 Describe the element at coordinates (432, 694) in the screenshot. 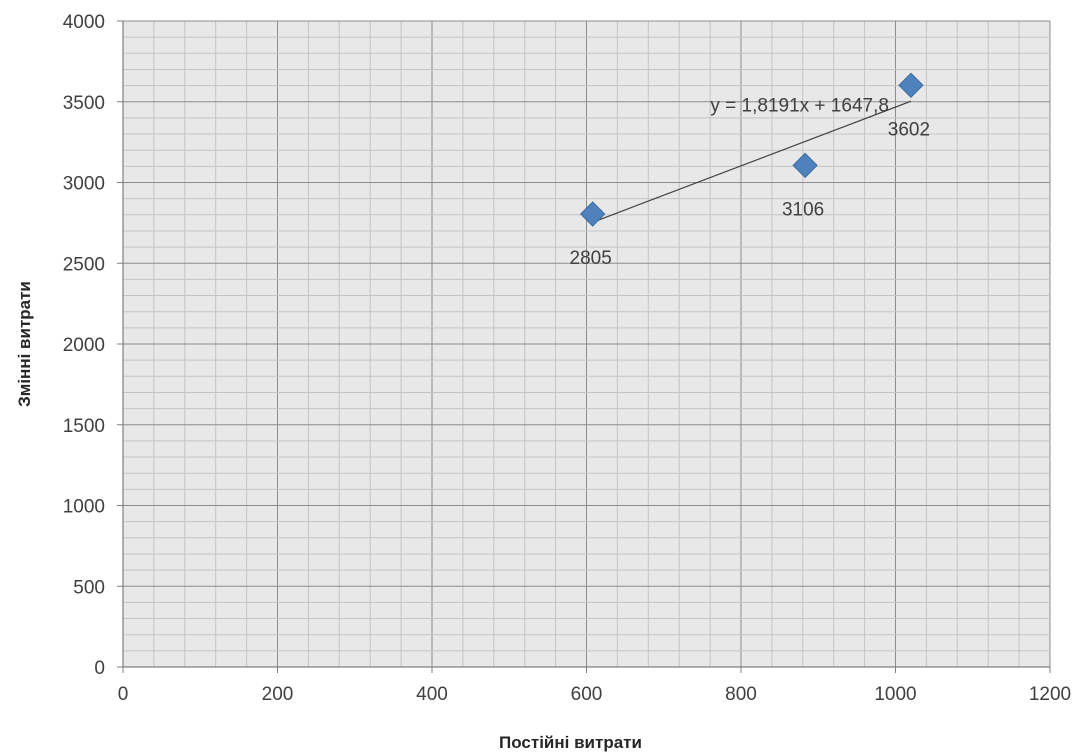

I see `x-tick-label: 400` at that location.